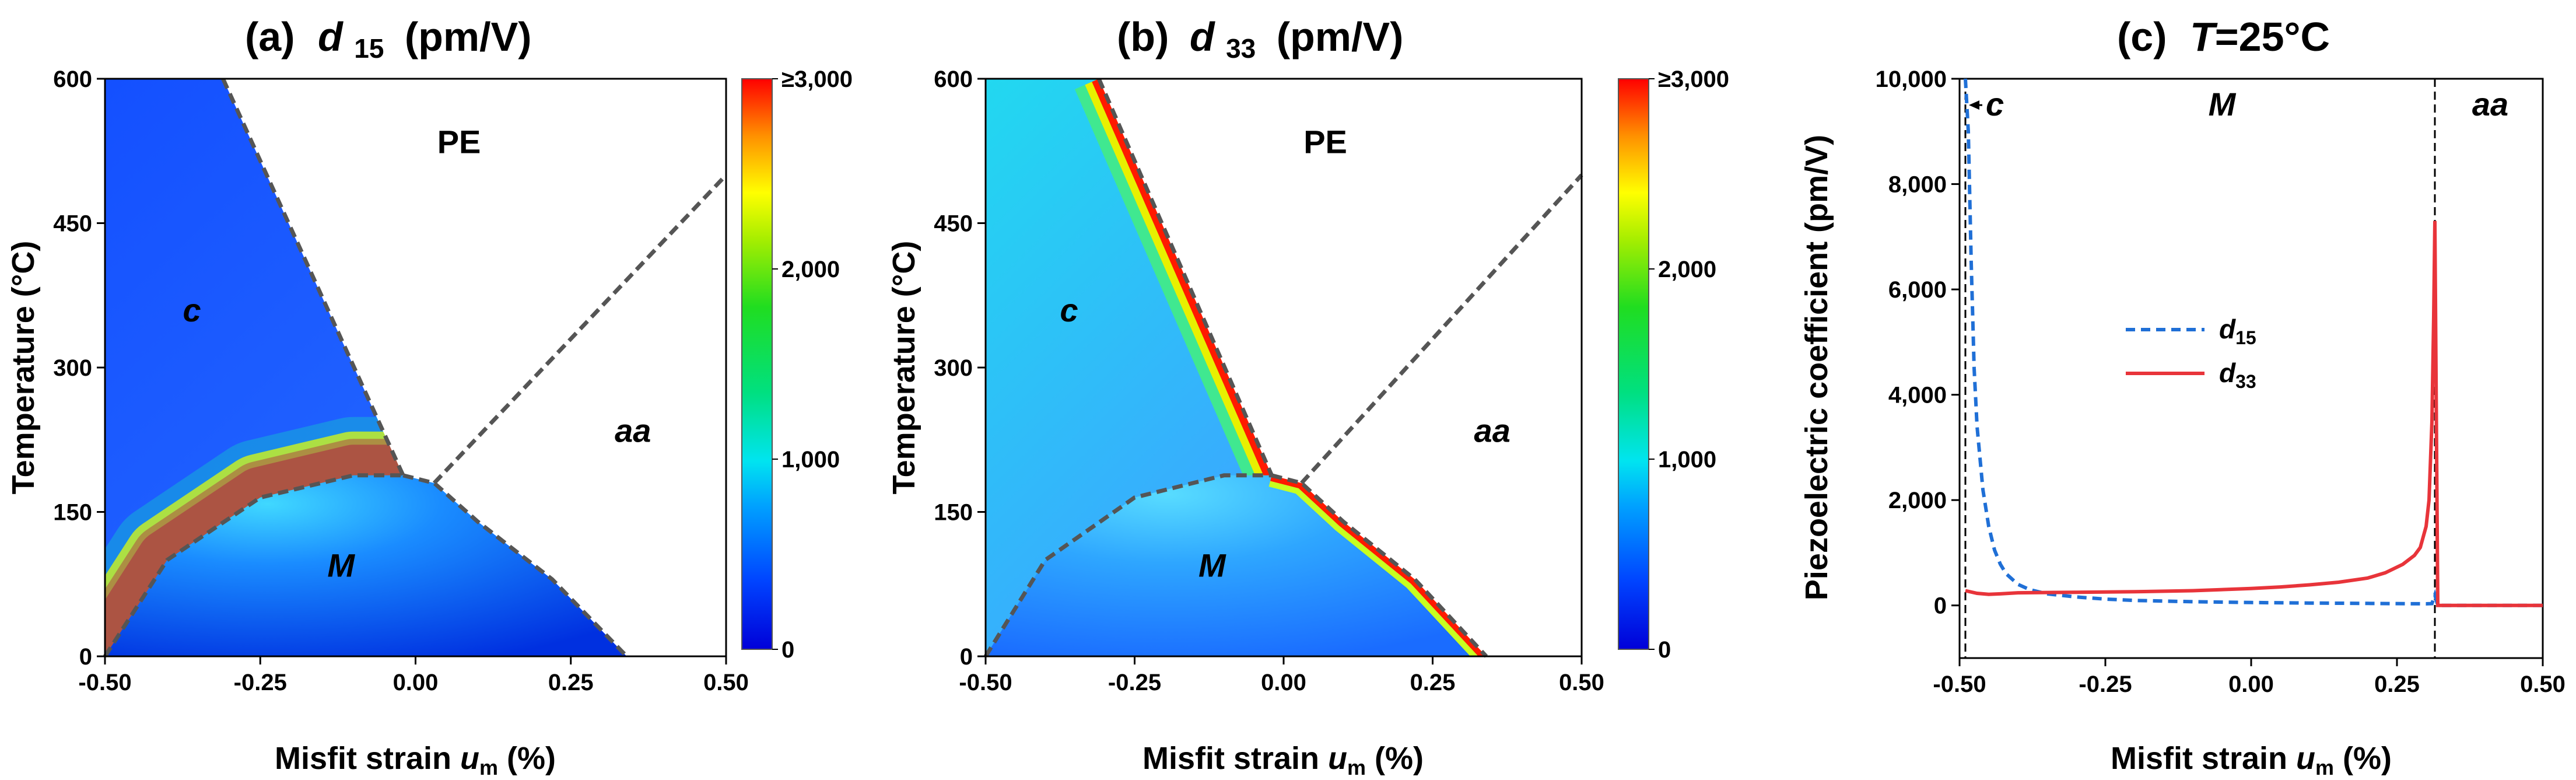 The width and height of the screenshot is (2576, 780). What do you see at coordinates (1134, 682) in the screenshot?
I see `panel-b-xtick-label: -0.25` at bounding box center [1134, 682].